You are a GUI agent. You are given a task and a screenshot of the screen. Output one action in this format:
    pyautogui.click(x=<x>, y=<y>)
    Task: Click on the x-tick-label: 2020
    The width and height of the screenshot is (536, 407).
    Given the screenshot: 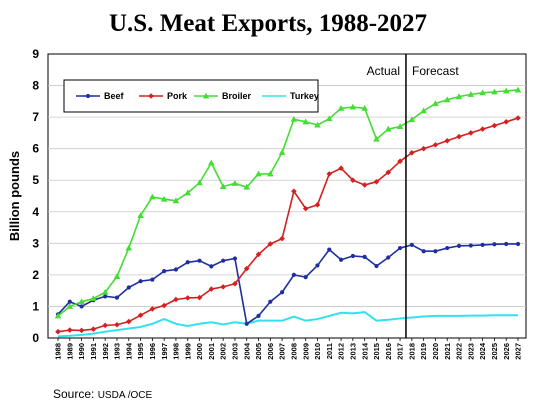 What is the action you would take?
    pyautogui.click(x=435, y=351)
    